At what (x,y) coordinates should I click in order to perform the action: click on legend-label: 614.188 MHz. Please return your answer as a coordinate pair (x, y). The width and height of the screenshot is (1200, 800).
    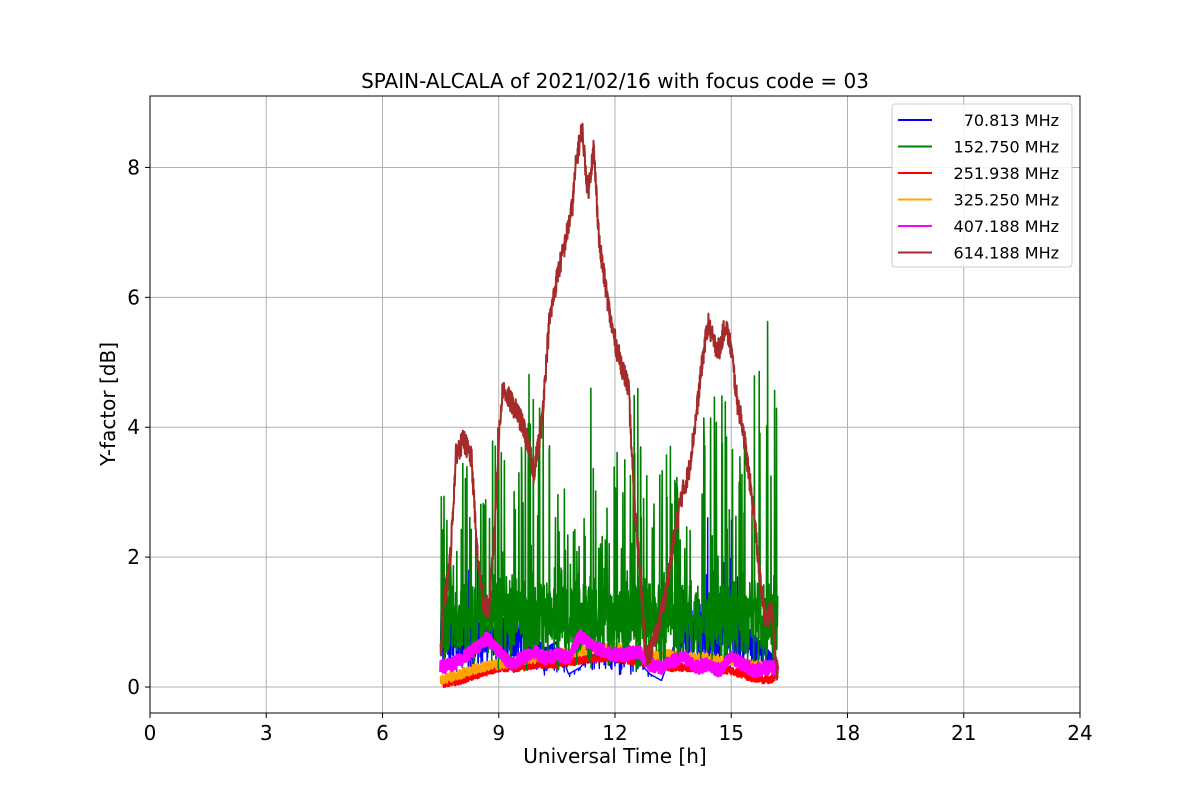
    Looking at the image, I should click on (1006, 253).